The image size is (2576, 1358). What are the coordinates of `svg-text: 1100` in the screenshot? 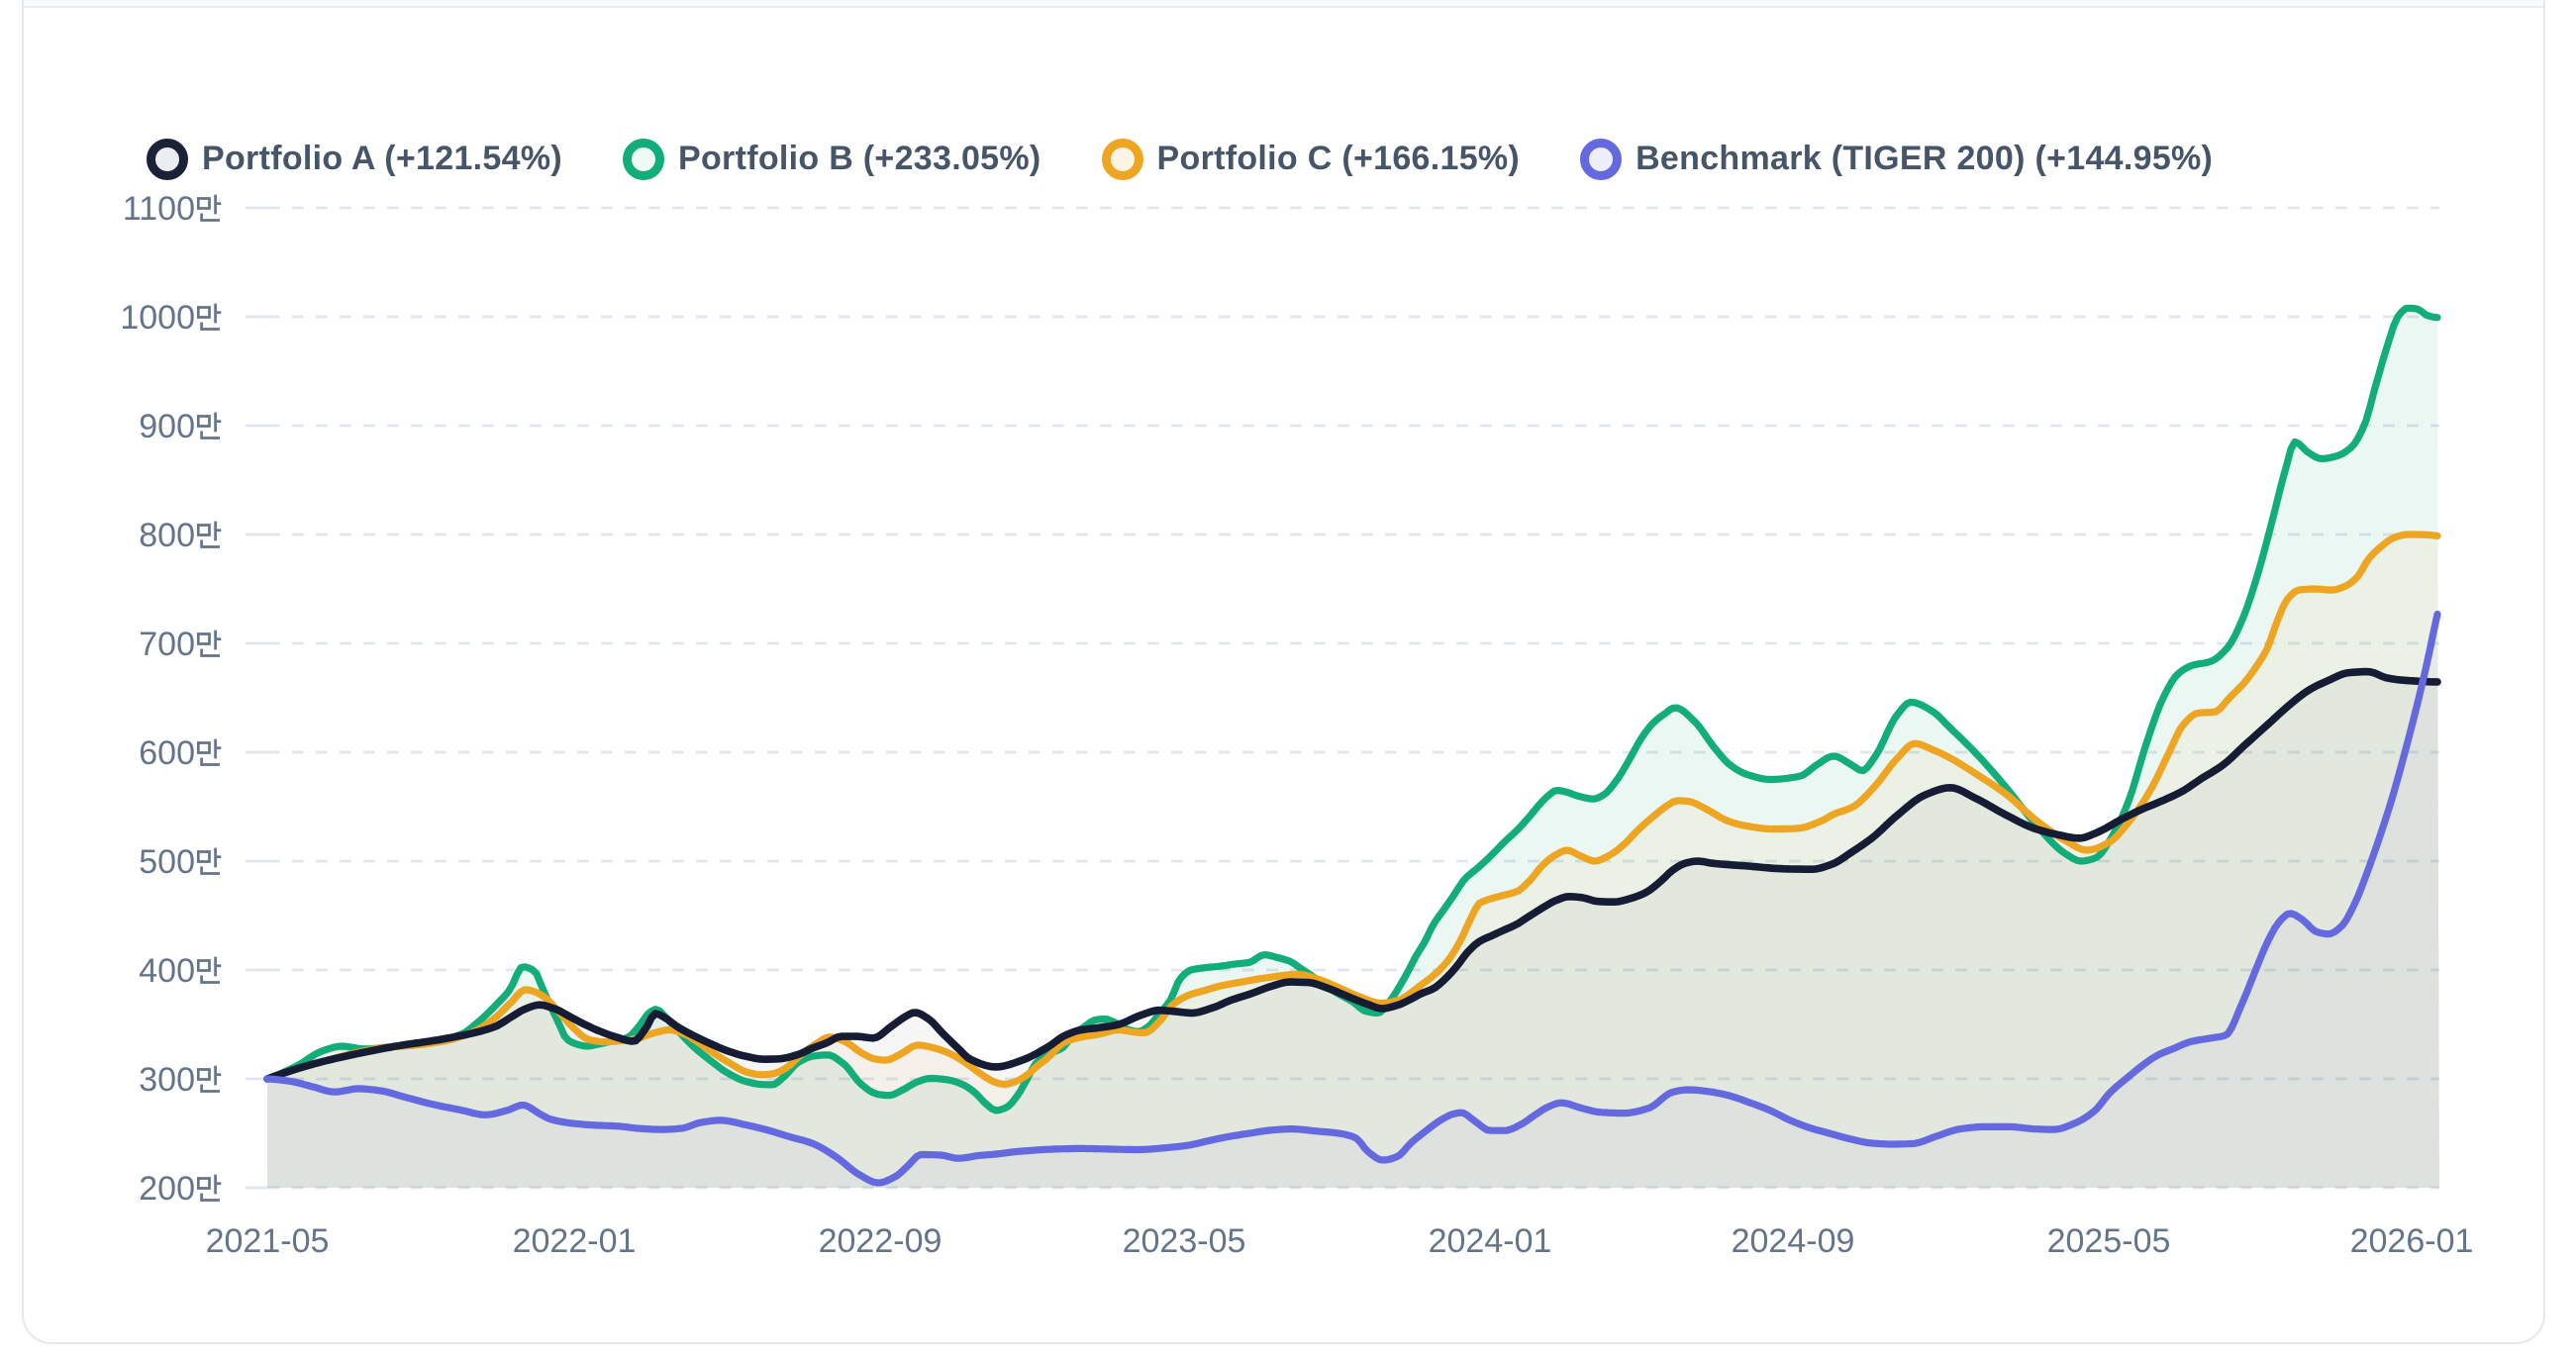 It's located at (159, 209).